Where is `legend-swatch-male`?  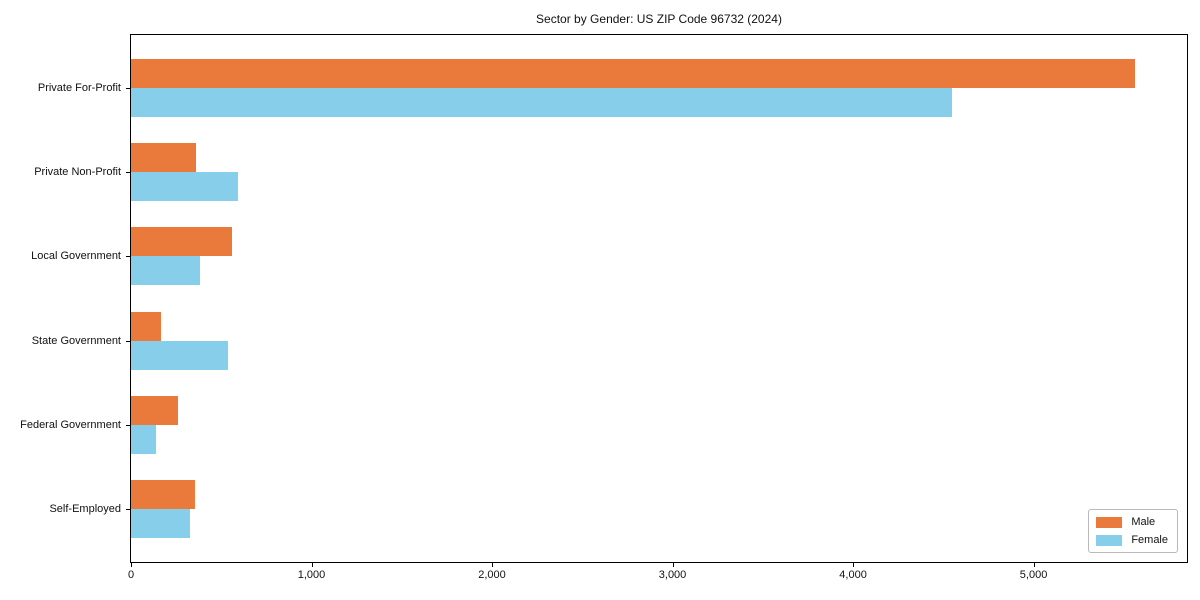 legend-swatch-male is located at coordinates (1109, 522).